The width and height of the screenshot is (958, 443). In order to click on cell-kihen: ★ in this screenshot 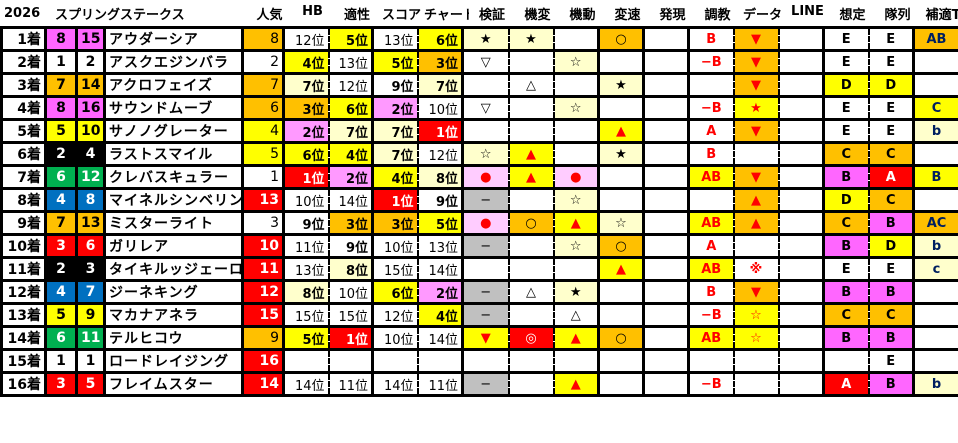, I will do `click(531, 39)`.